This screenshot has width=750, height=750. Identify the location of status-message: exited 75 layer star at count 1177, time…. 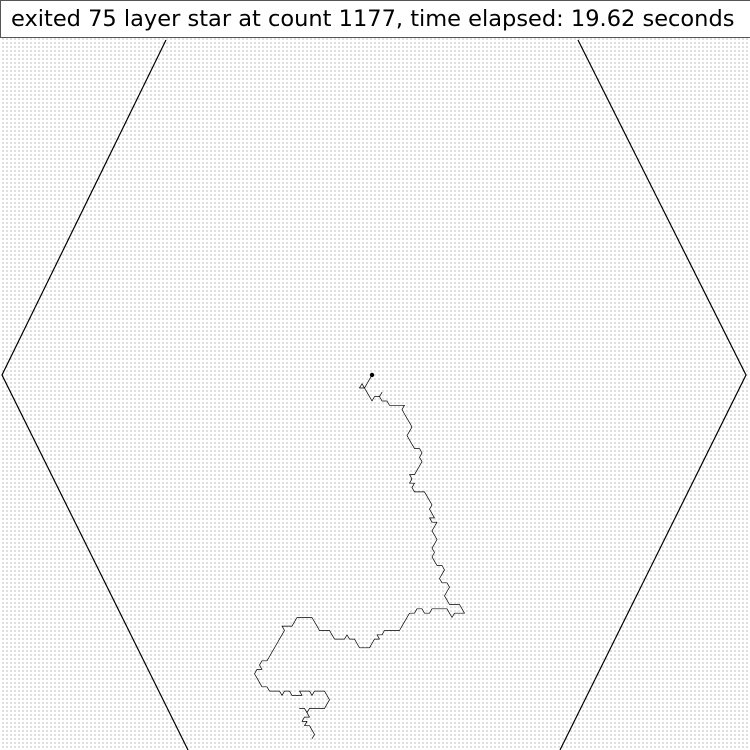
(375, 19).